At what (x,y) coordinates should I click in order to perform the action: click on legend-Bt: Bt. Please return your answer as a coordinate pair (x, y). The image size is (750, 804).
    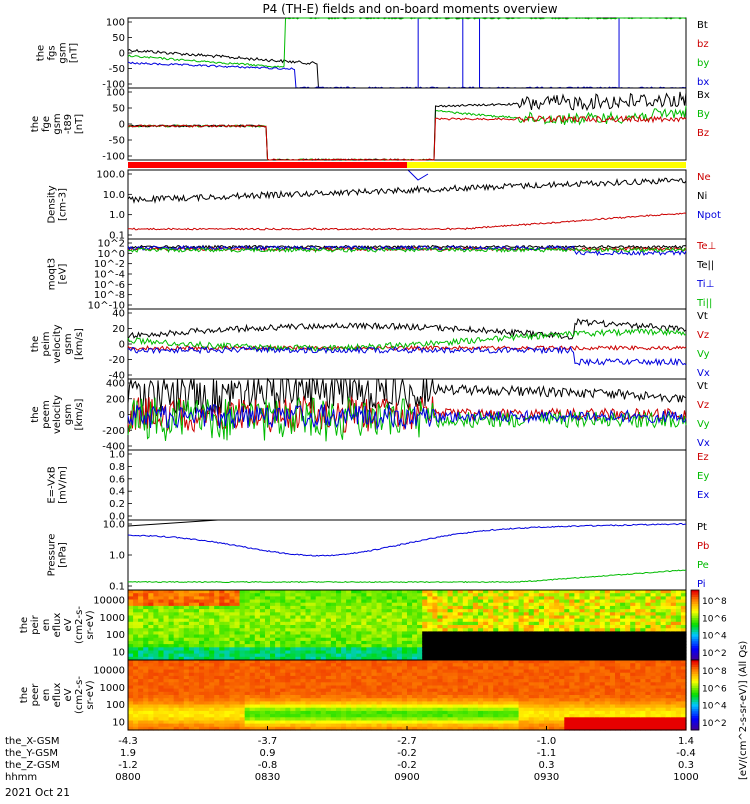
    Looking at the image, I should click on (702, 25).